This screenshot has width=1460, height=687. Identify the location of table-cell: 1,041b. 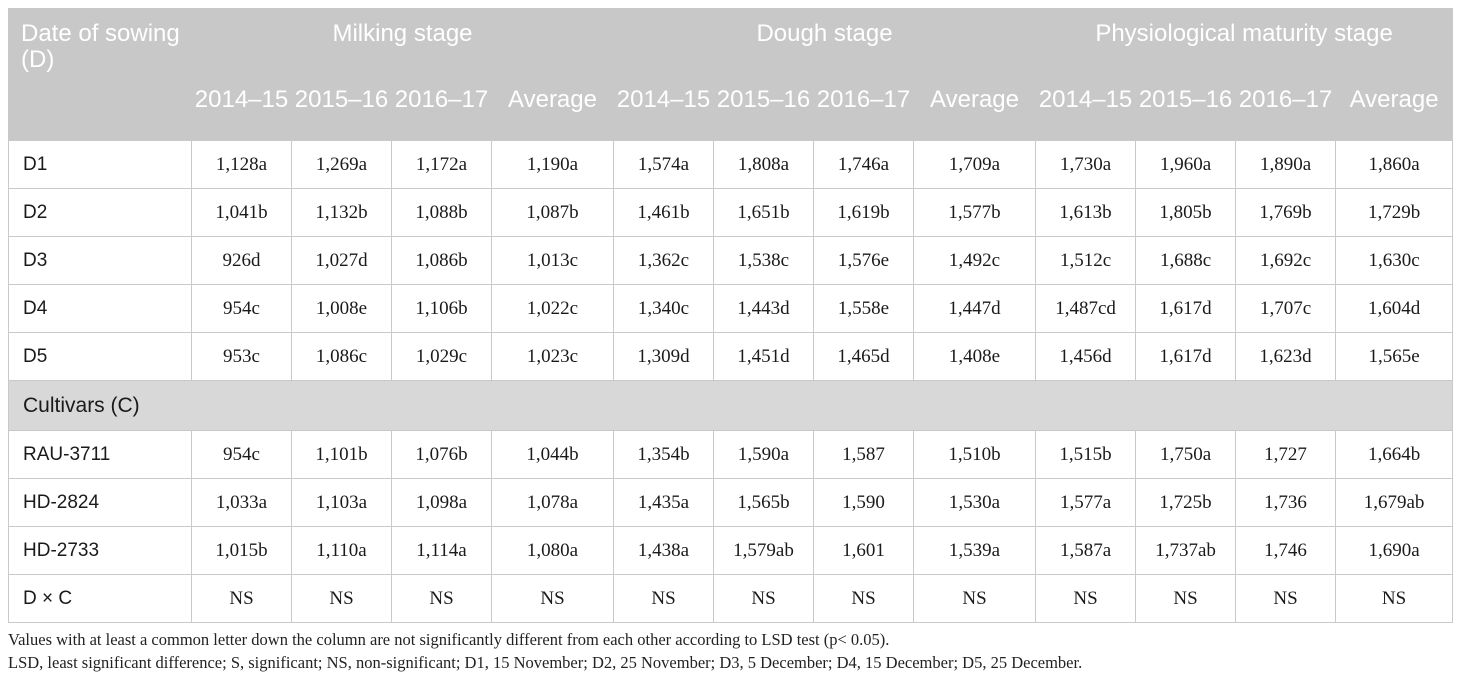
(241, 212).